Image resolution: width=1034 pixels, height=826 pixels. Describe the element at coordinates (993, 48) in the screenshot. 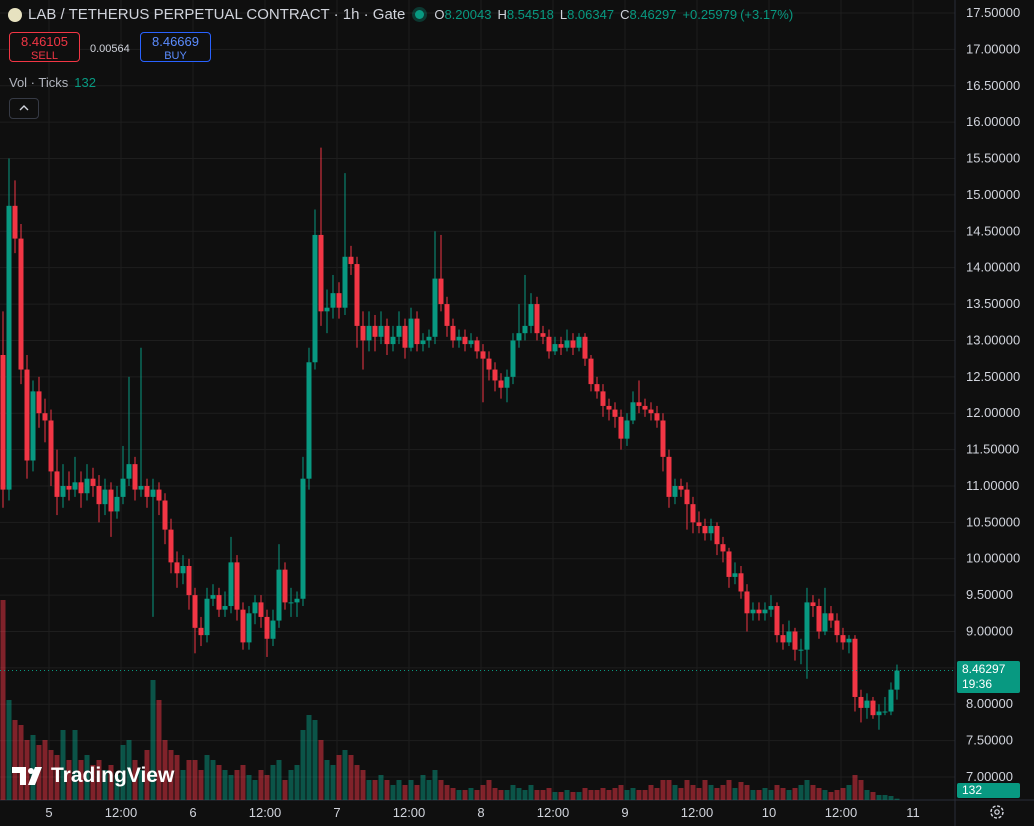

I see `y-tick-label: 17.00000` at that location.